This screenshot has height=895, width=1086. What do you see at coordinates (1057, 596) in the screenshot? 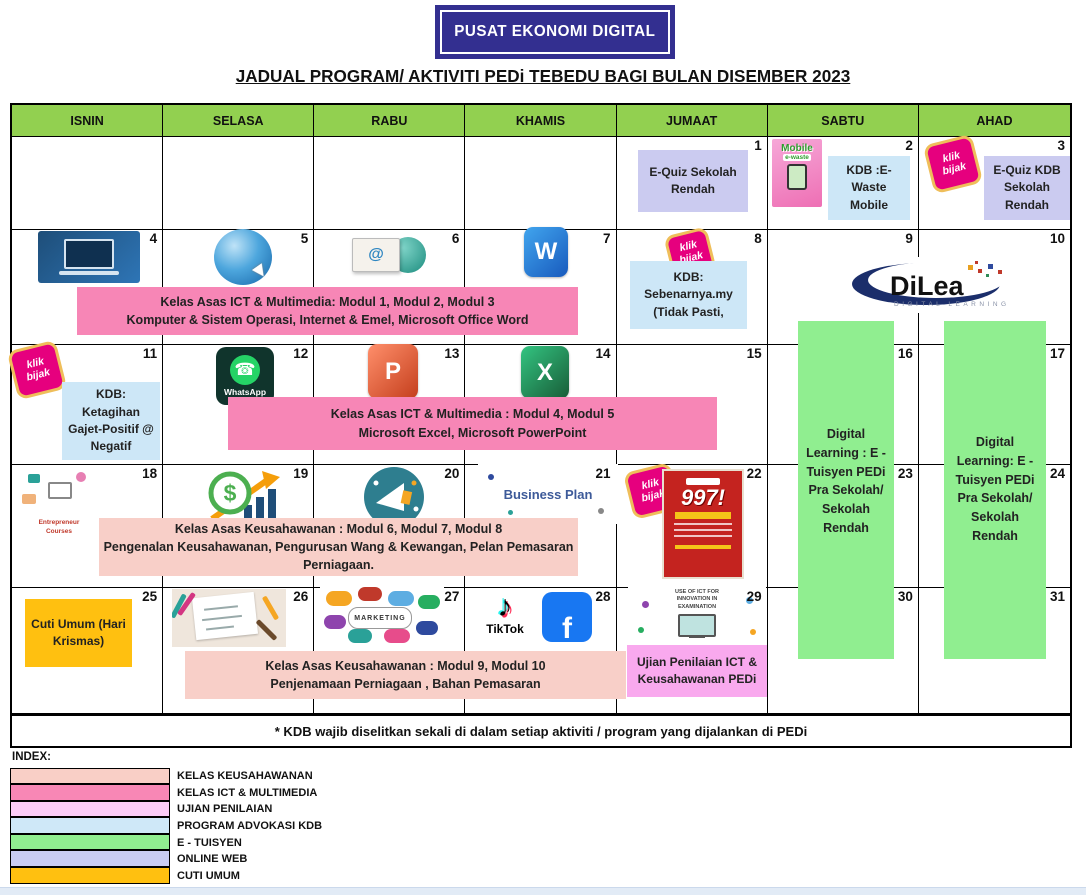
I see `day-number: 31` at bounding box center [1057, 596].